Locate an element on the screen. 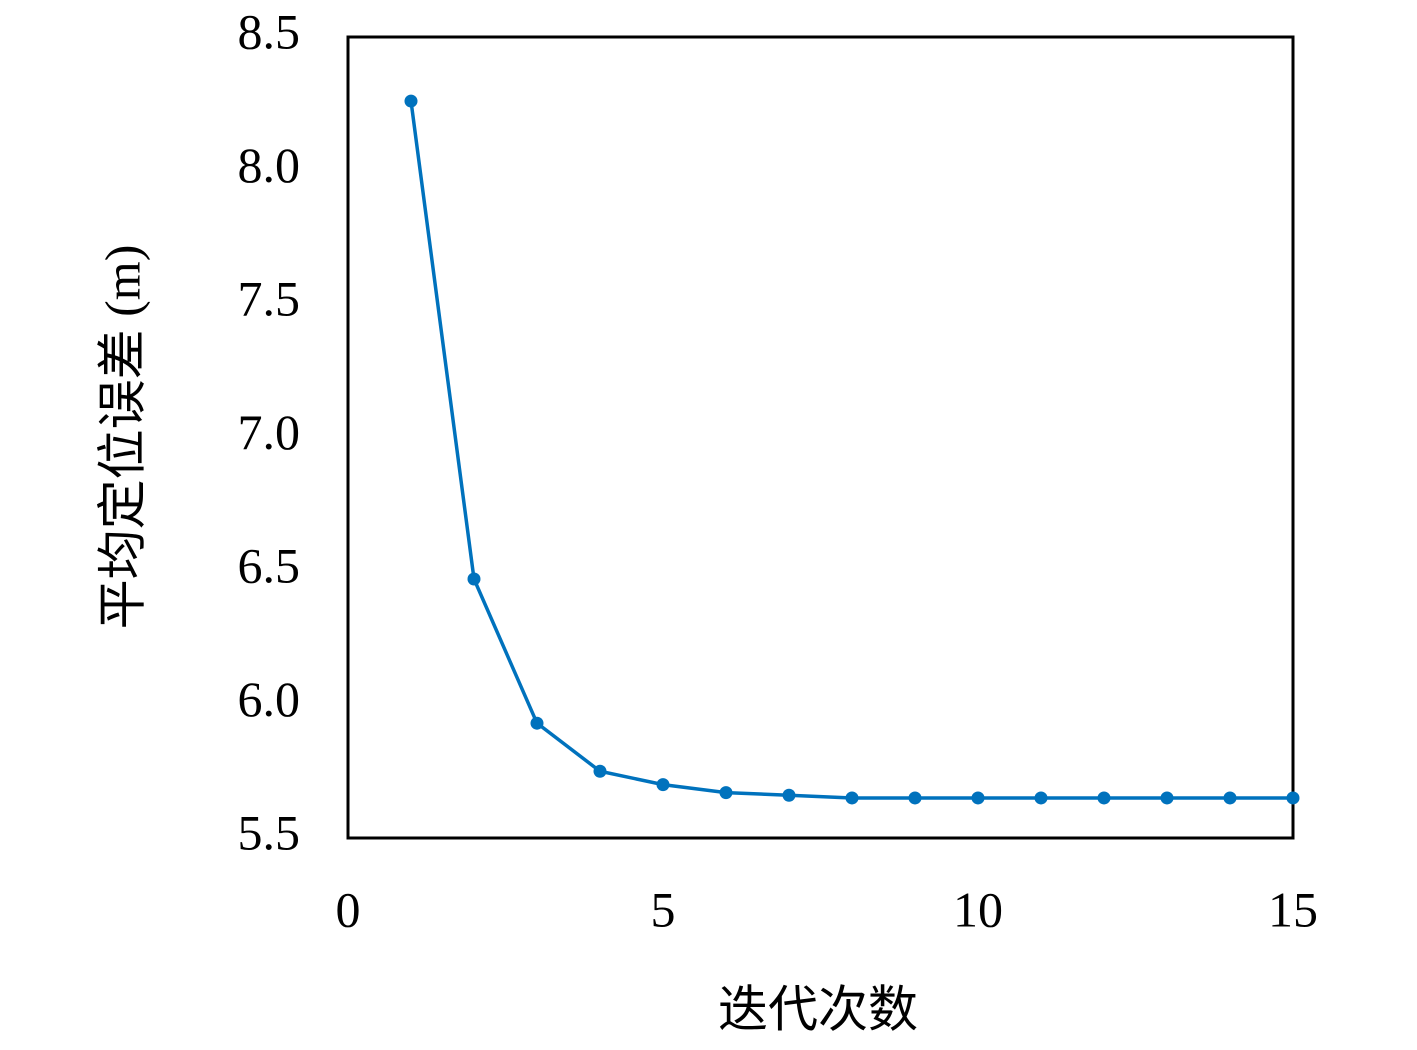  y-tick-label: 5.5 is located at coordinates (269, 832).